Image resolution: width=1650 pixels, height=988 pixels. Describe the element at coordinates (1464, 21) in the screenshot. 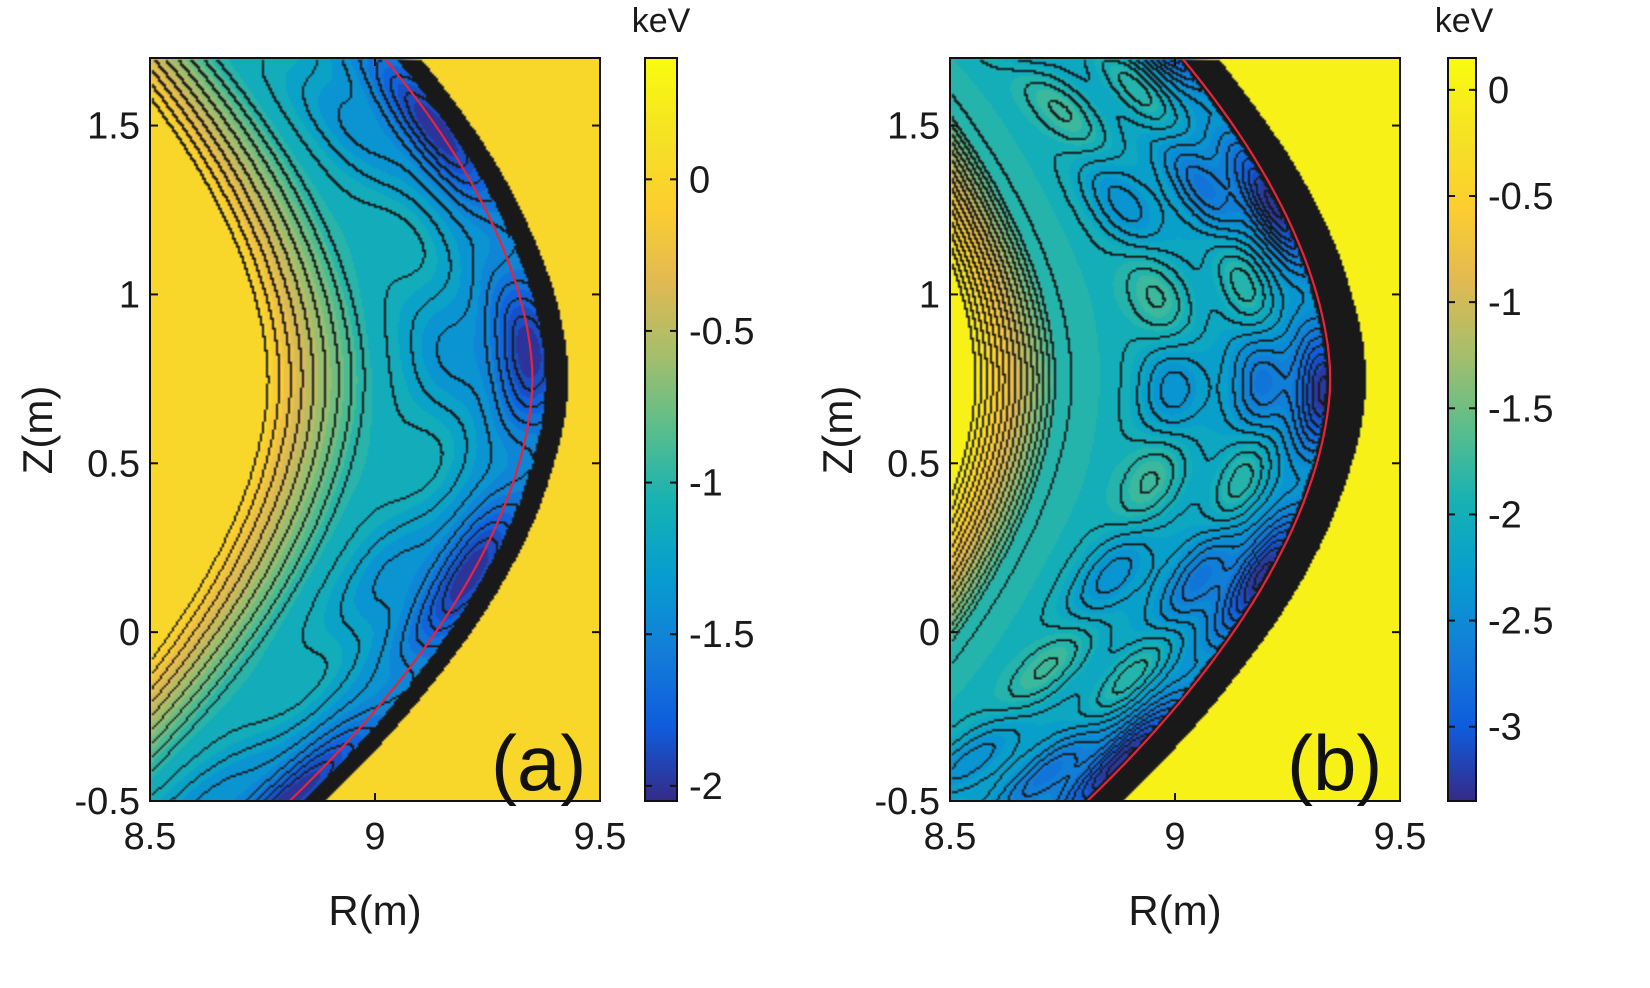

I see `colorbar-unit-b: keV` at that location.